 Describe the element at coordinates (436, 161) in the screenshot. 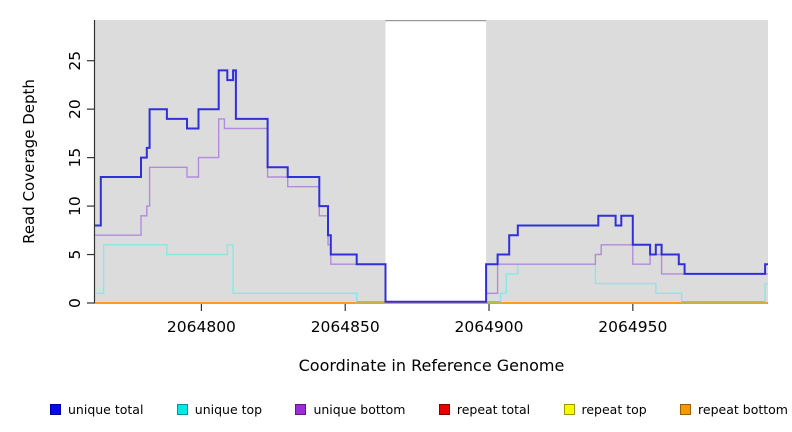

I see `gap-region` at that location.